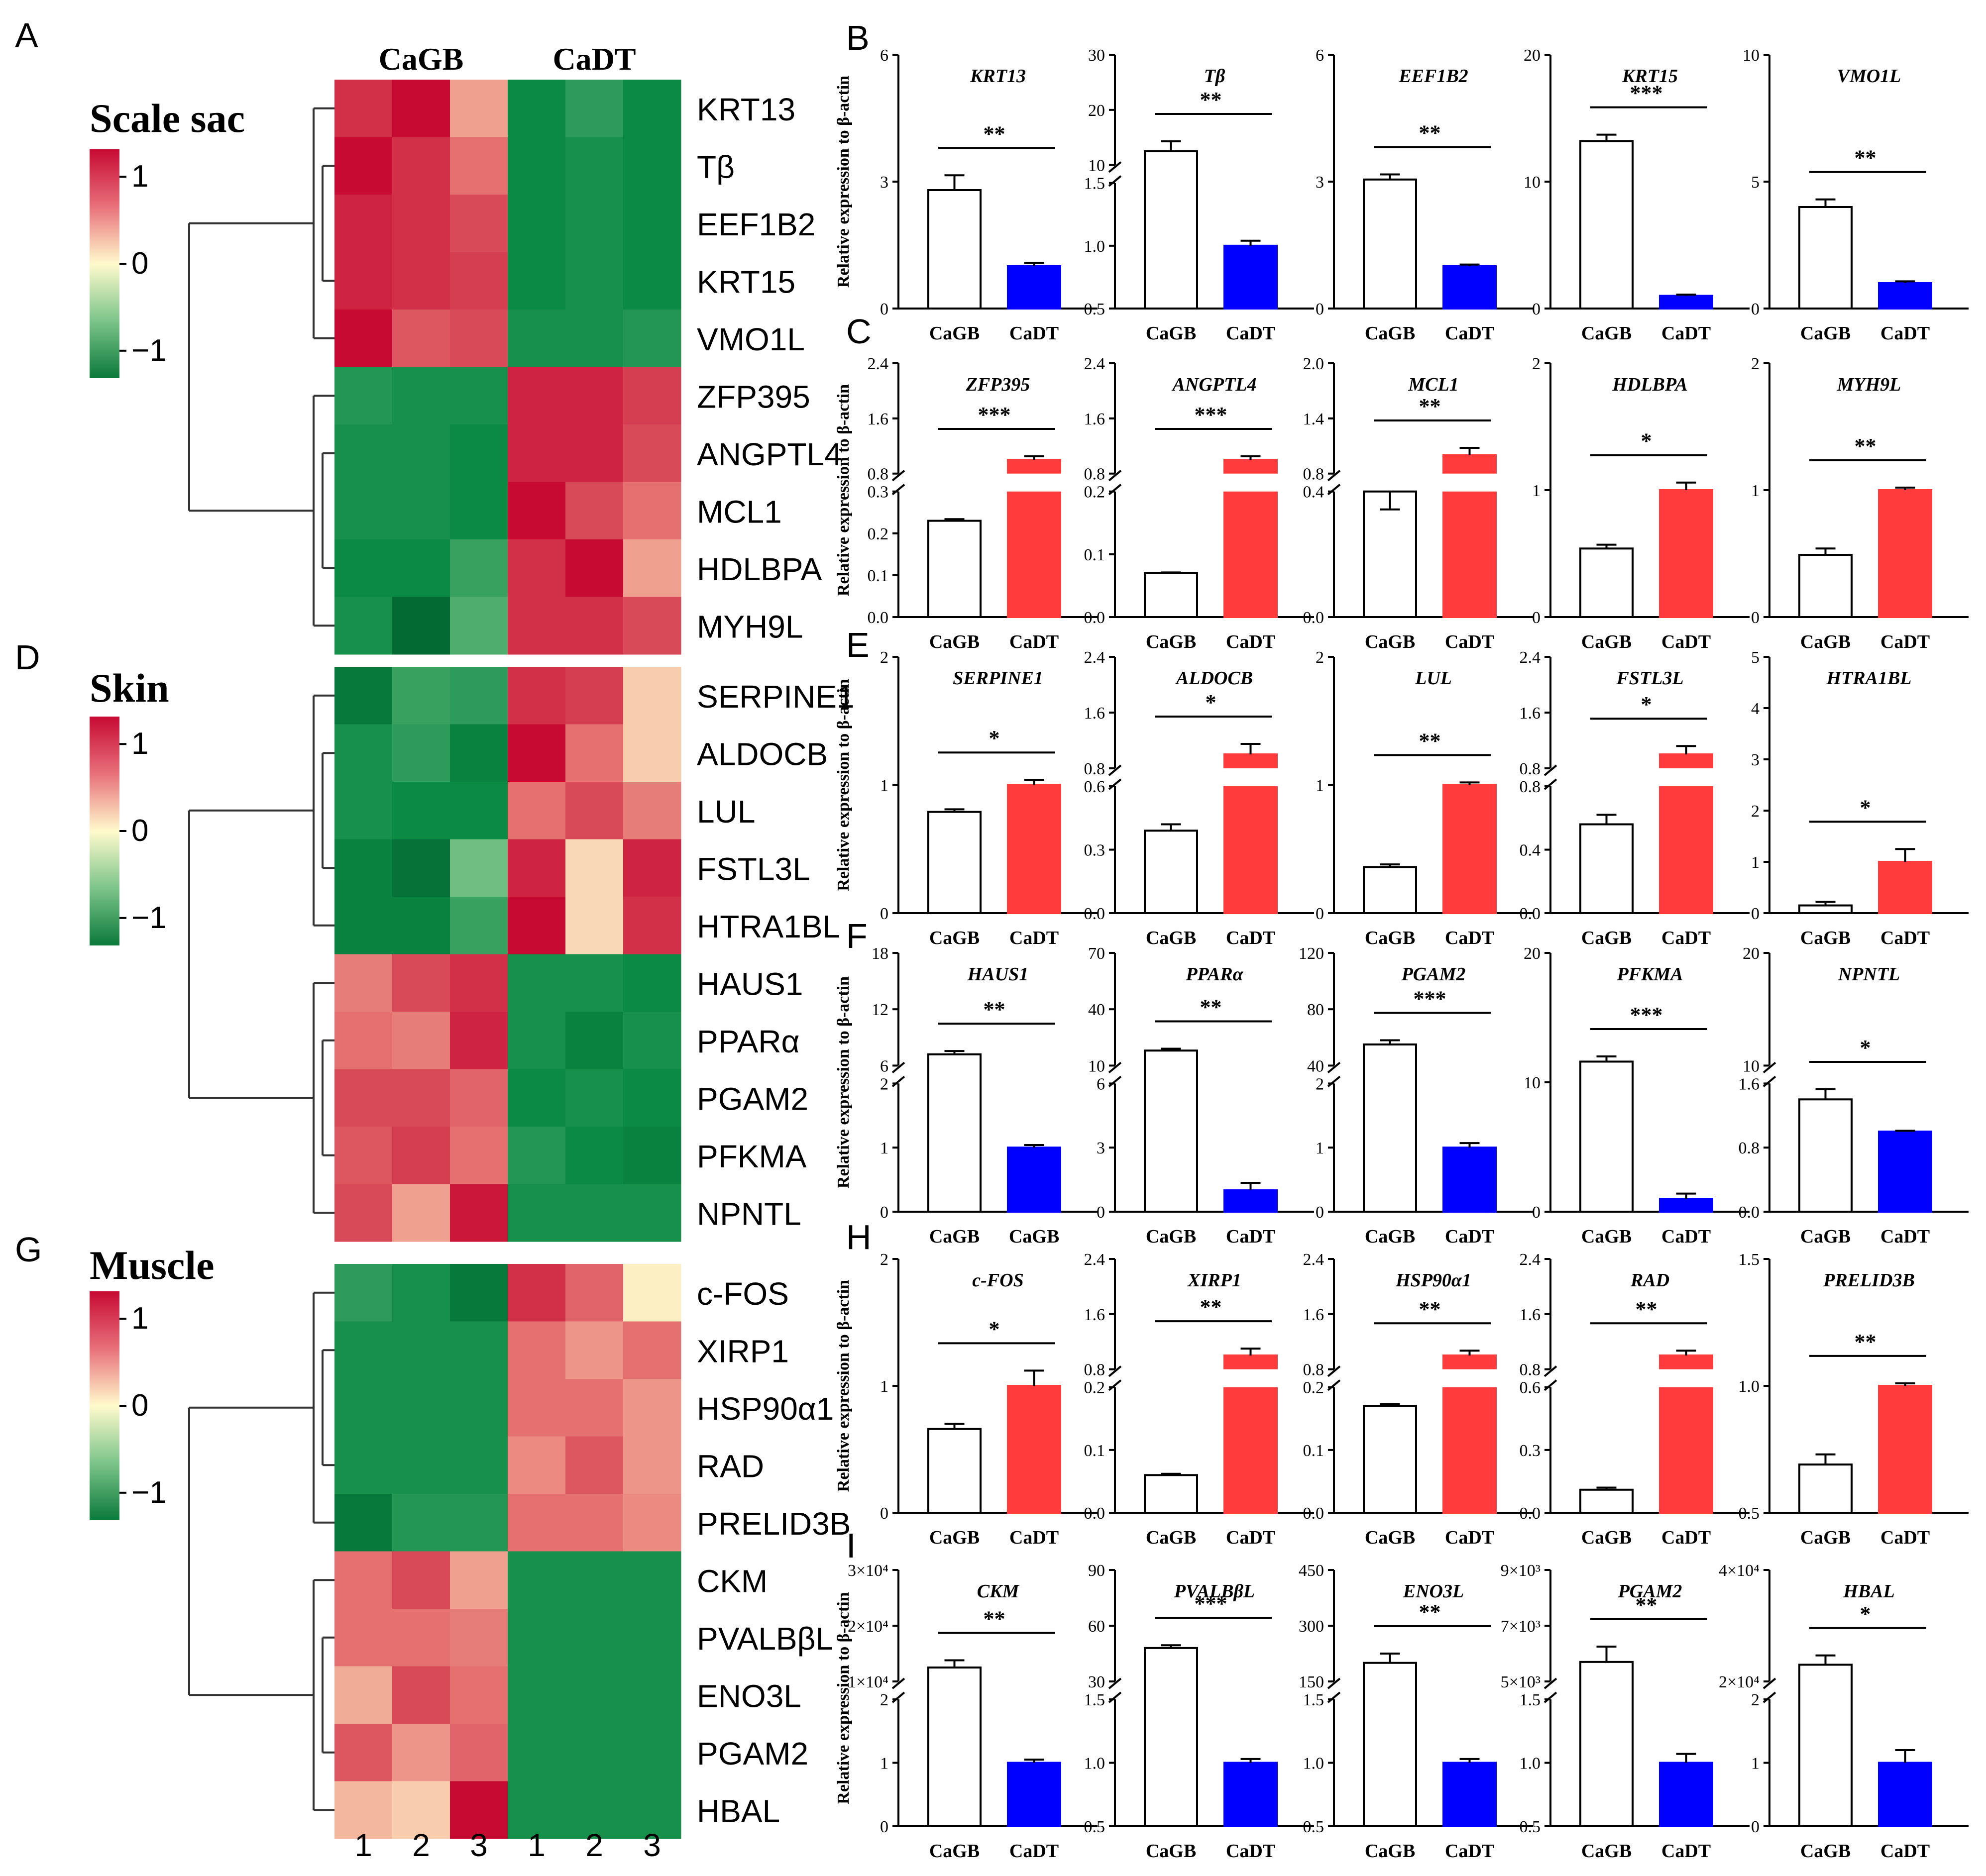  I want to click on y-tick-label: 4, so click(1755, 709).